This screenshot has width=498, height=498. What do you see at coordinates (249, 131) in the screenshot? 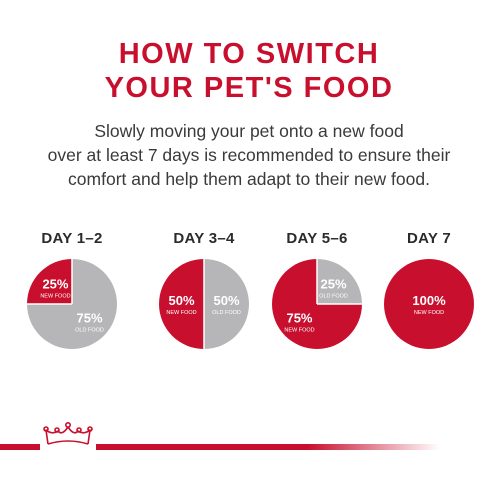
I see `intro-line-1: Slowly moving your pet onto a new food` at bounding box center [249, 131].